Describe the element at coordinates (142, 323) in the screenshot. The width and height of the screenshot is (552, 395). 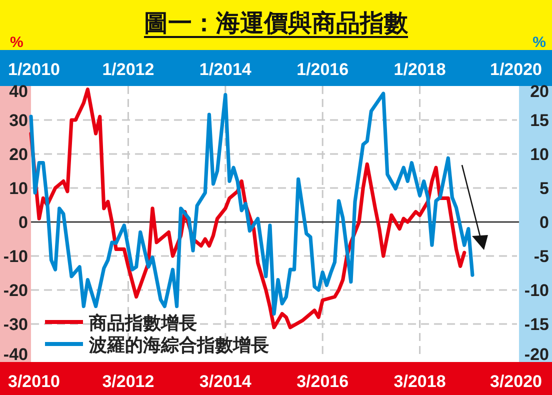
I see `legend-label: 商品指數增長` at that location.